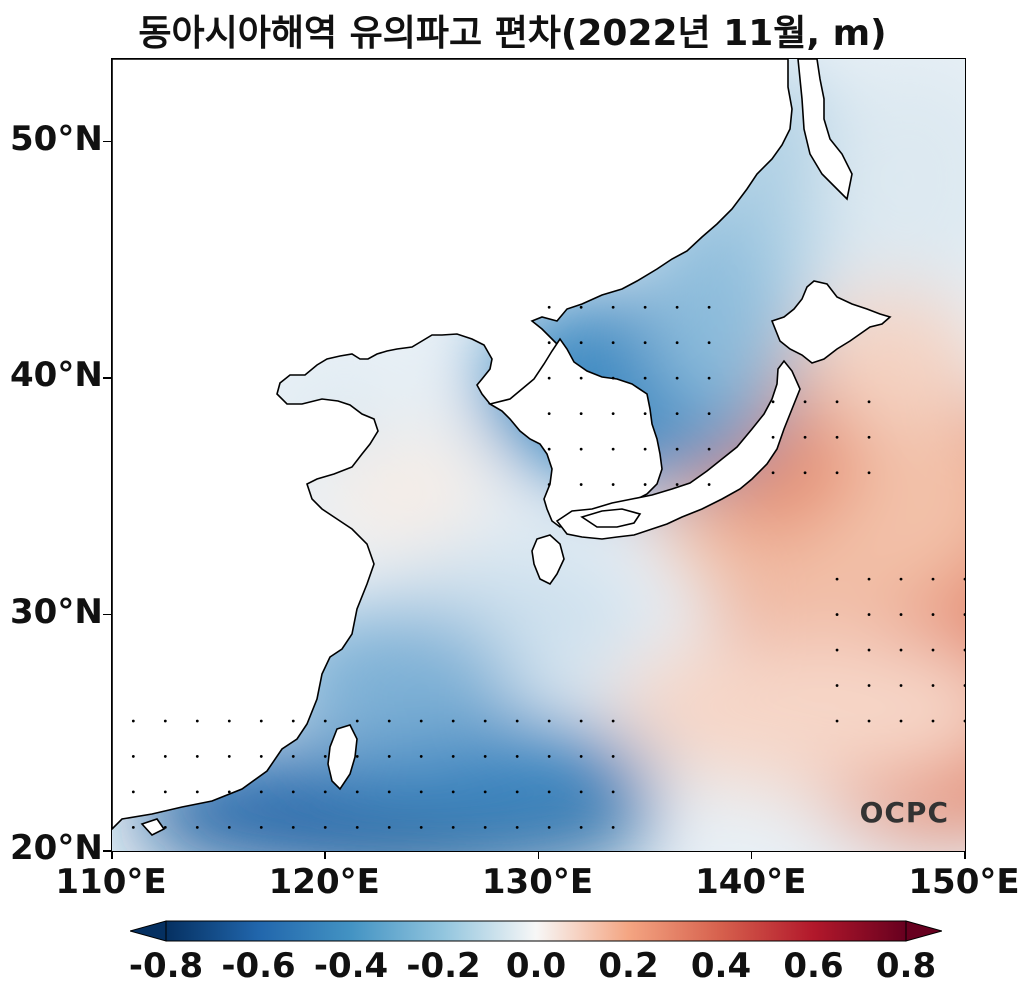 This screenshot has height=1001, width=1025. I want to click on colorbar-extend-max, so click(924, 931).